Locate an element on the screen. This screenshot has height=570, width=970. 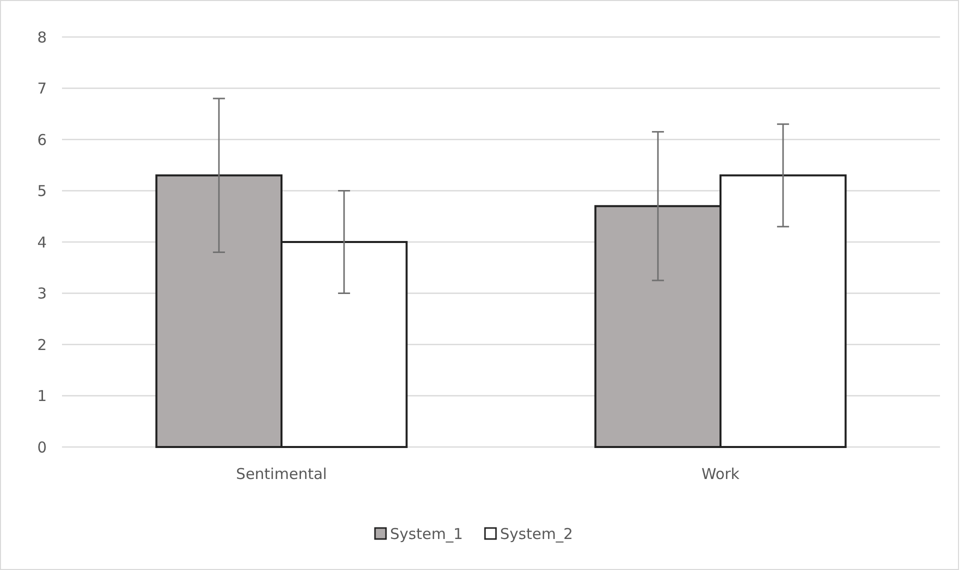
y-tick-label: 6 is located at coordinates (42, 139).